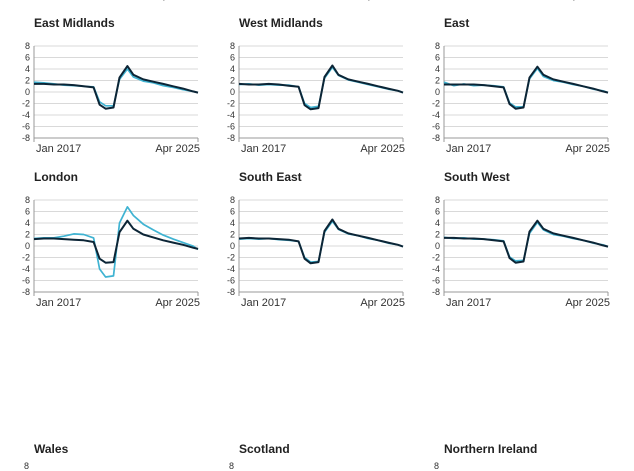 The height and width of the screenshot is (471, 634). I want to click on chart-title: West Midlands, so click(281, 23).